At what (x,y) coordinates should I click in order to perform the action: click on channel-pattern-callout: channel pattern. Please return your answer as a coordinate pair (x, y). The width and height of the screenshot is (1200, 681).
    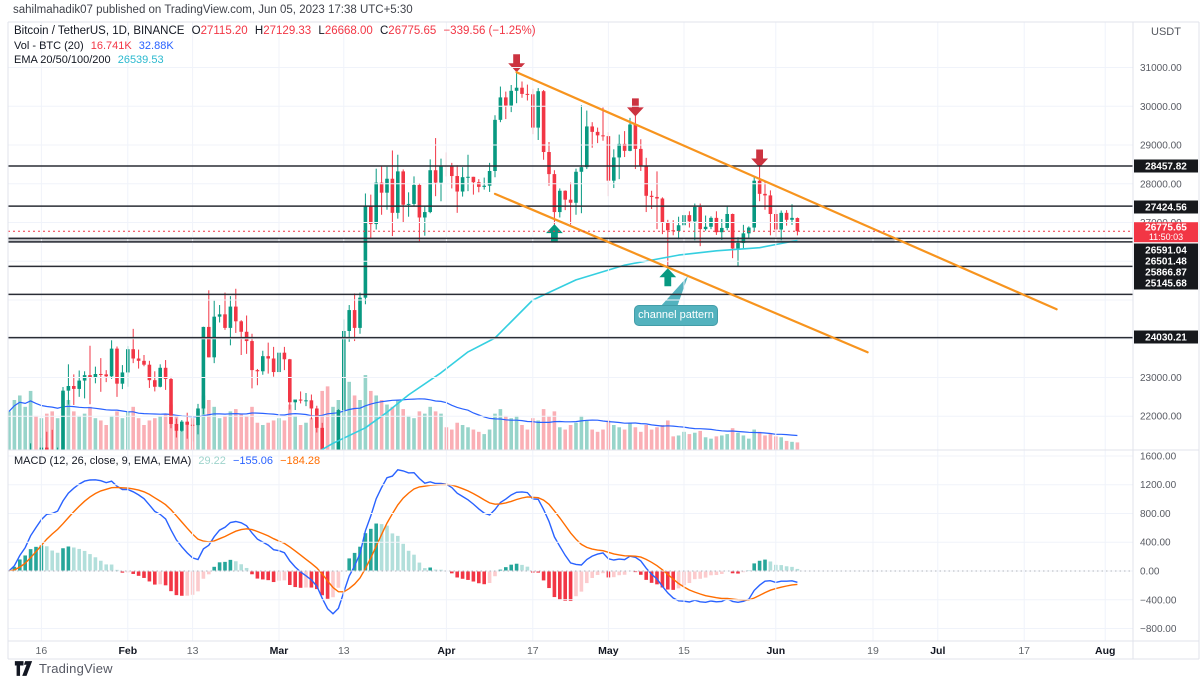
    Looking at the image, I should click on (676, 315).